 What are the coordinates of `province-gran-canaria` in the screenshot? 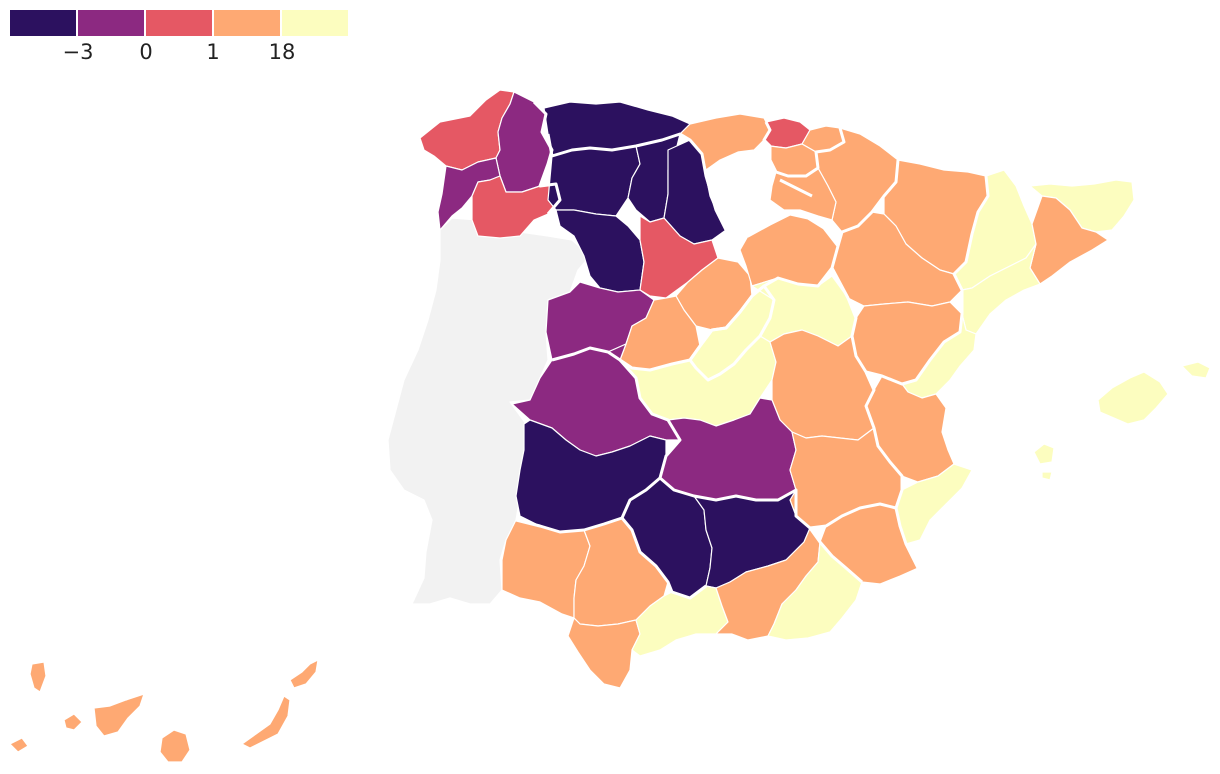 It's located at (175, 746).